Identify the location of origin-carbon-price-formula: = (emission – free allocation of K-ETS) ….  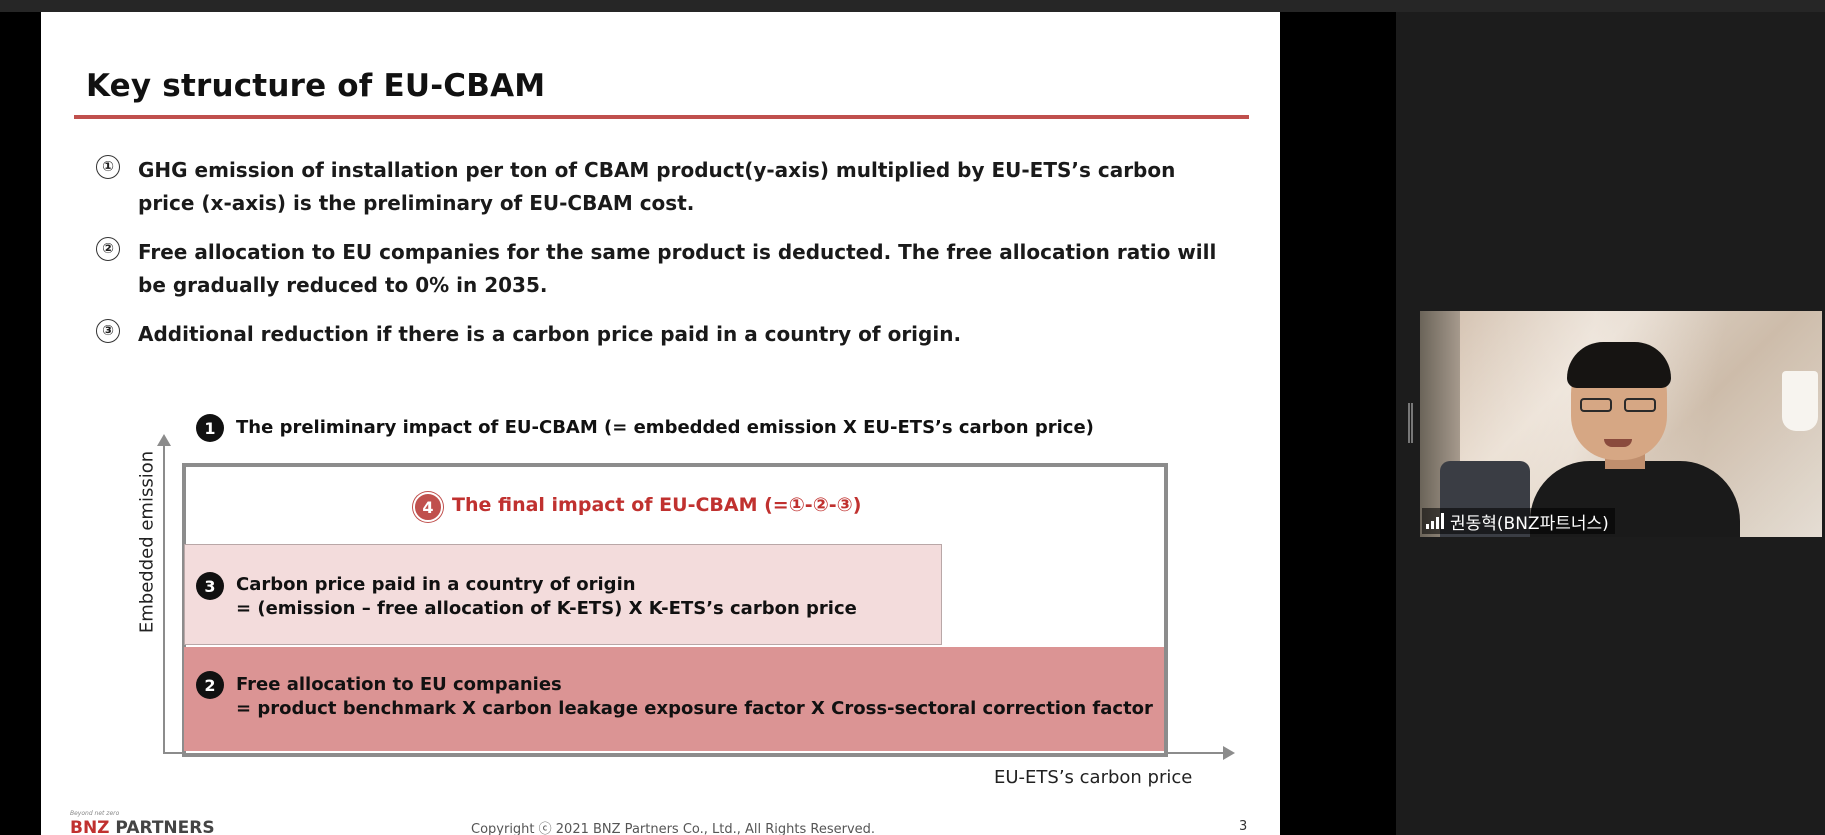
(546, 608).